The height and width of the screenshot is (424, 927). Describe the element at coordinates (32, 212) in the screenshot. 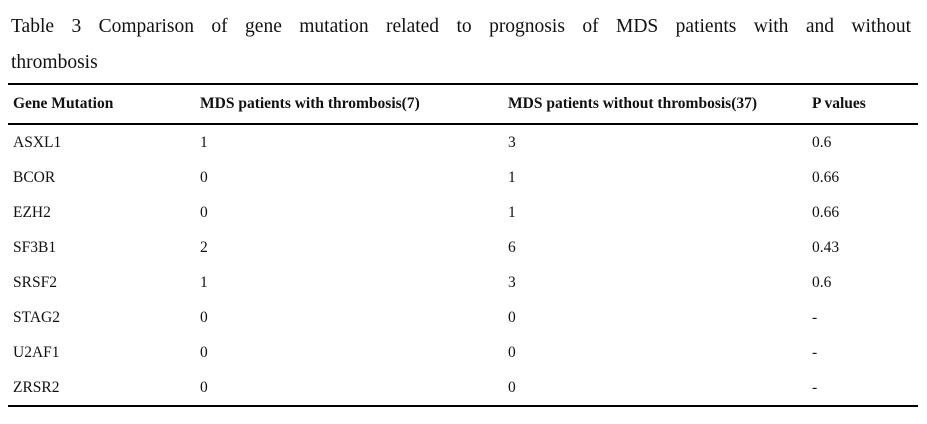

I see `cell-gene: EZH2` at that location.